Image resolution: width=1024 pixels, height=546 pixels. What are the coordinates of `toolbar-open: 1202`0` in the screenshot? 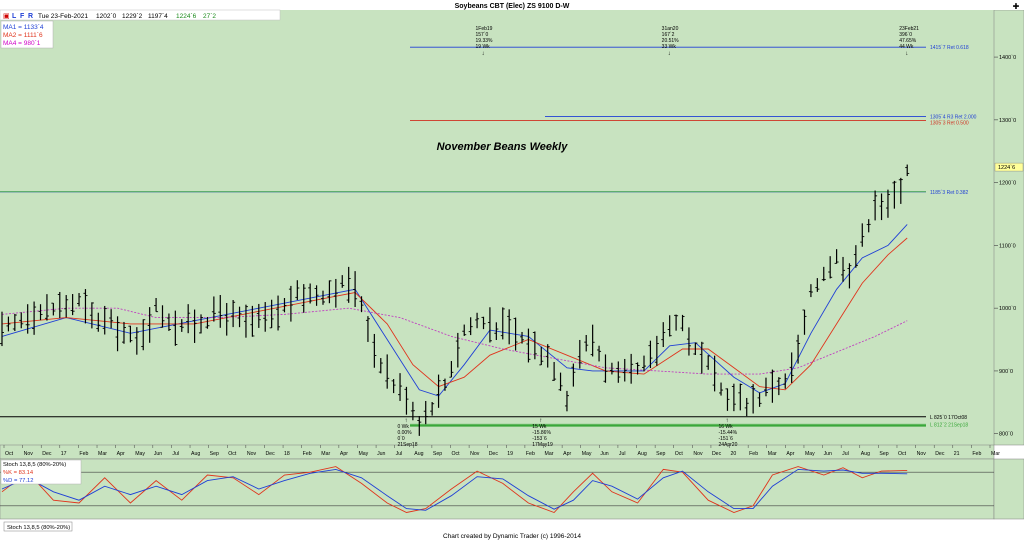 It's located at (106, 16).